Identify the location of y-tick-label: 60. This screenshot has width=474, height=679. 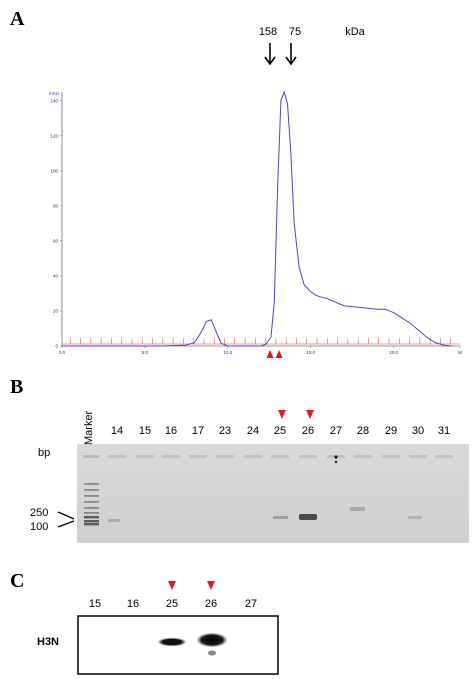
(56, 240).